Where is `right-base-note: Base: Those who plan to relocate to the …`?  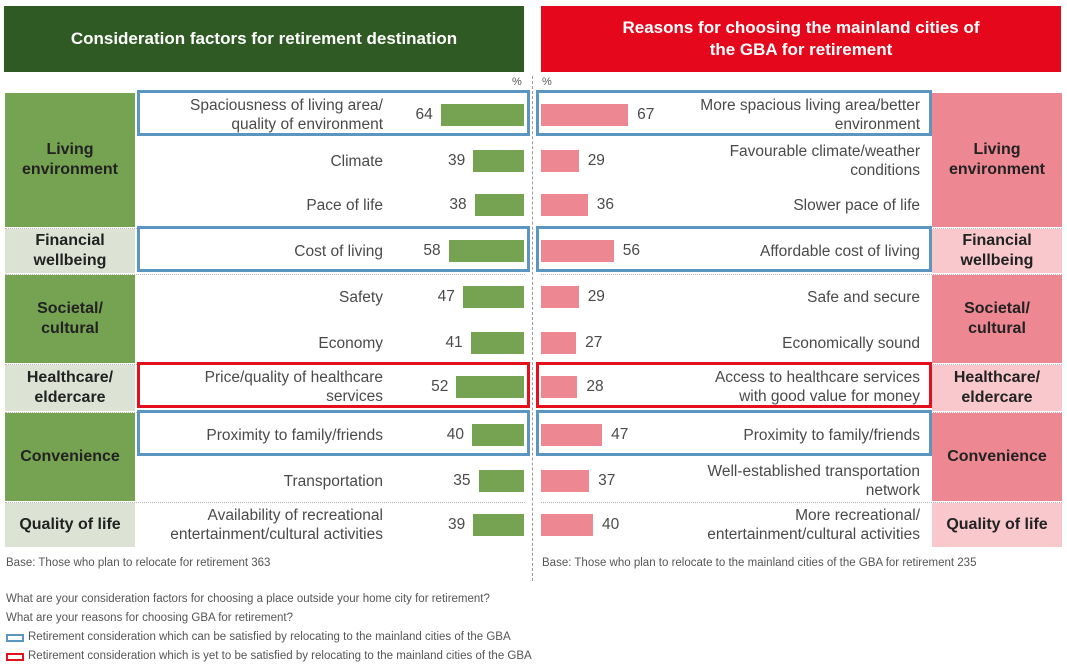 right-base-note: Base: Those who plan to relocate to the … is located at coordinates (759, 563).